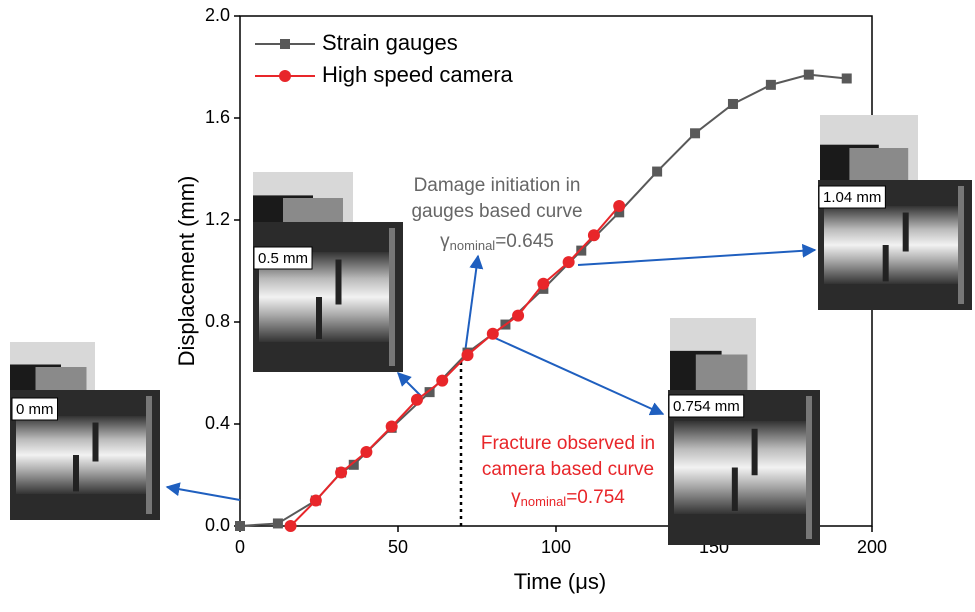 The width and height of the screenshot is (975, 612). I want to click on image-label: 0 mm, so click(35, 409).